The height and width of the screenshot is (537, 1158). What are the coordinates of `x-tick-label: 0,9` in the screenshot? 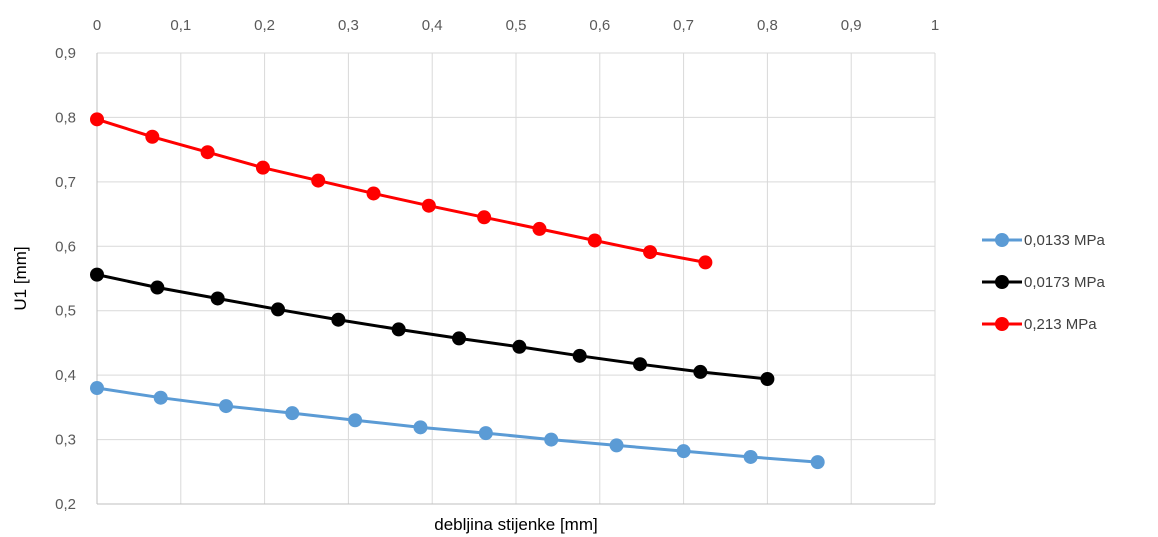 It's located at (851, 25).